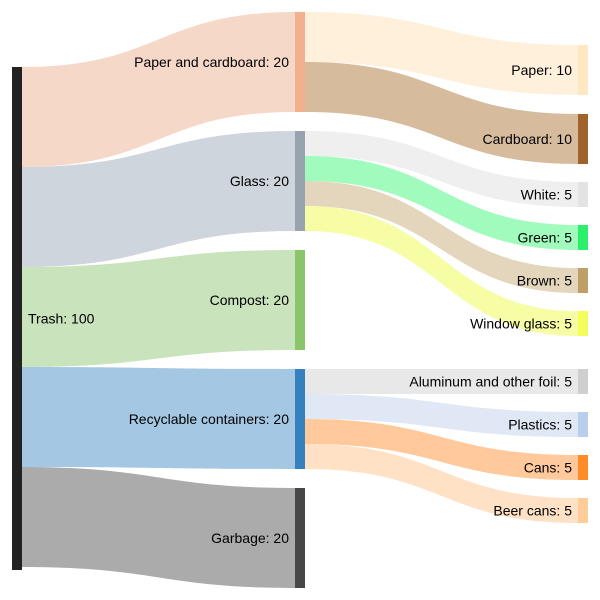  I want to click on node-label-garbage: Garbage: 20, so click(250, 538).